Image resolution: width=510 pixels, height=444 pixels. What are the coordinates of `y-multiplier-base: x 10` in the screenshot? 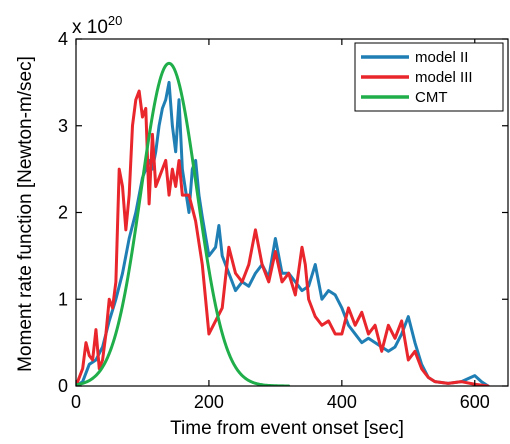 It's located at (90, 27).